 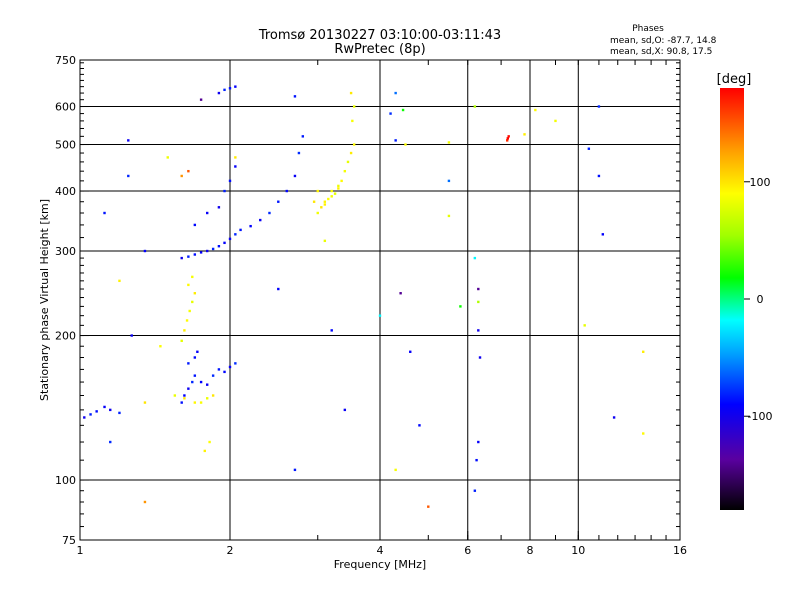 What do you see at coordinates (230, 550) in the screenshot?
I see `x-tick-label: 2` at bounding box center [230, 550].